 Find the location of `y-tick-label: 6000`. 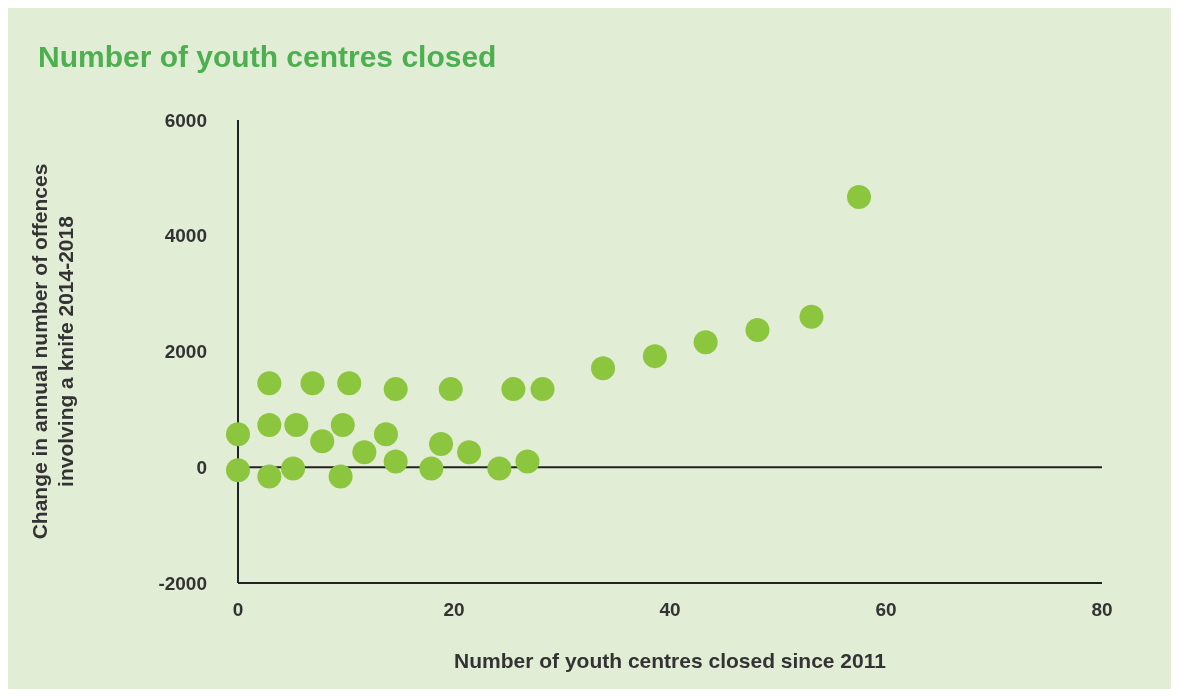

y-tick-label: 6000 is located at coordinates (185, 120).